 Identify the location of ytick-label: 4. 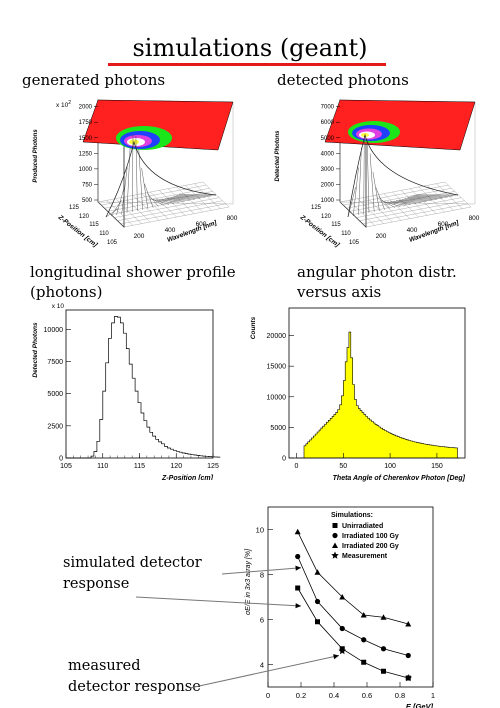
(262, 665).